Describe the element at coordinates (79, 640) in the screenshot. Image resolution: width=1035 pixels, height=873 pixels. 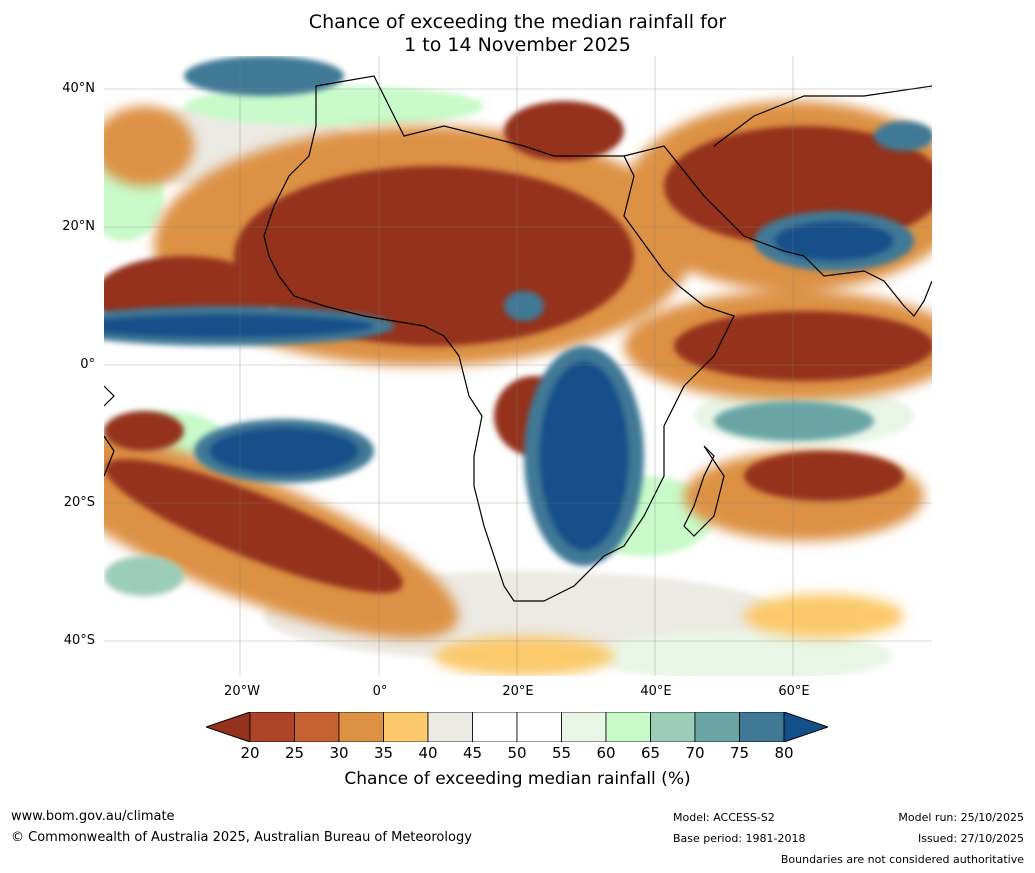
I see `lat-label-40s: 40°S` at that location.